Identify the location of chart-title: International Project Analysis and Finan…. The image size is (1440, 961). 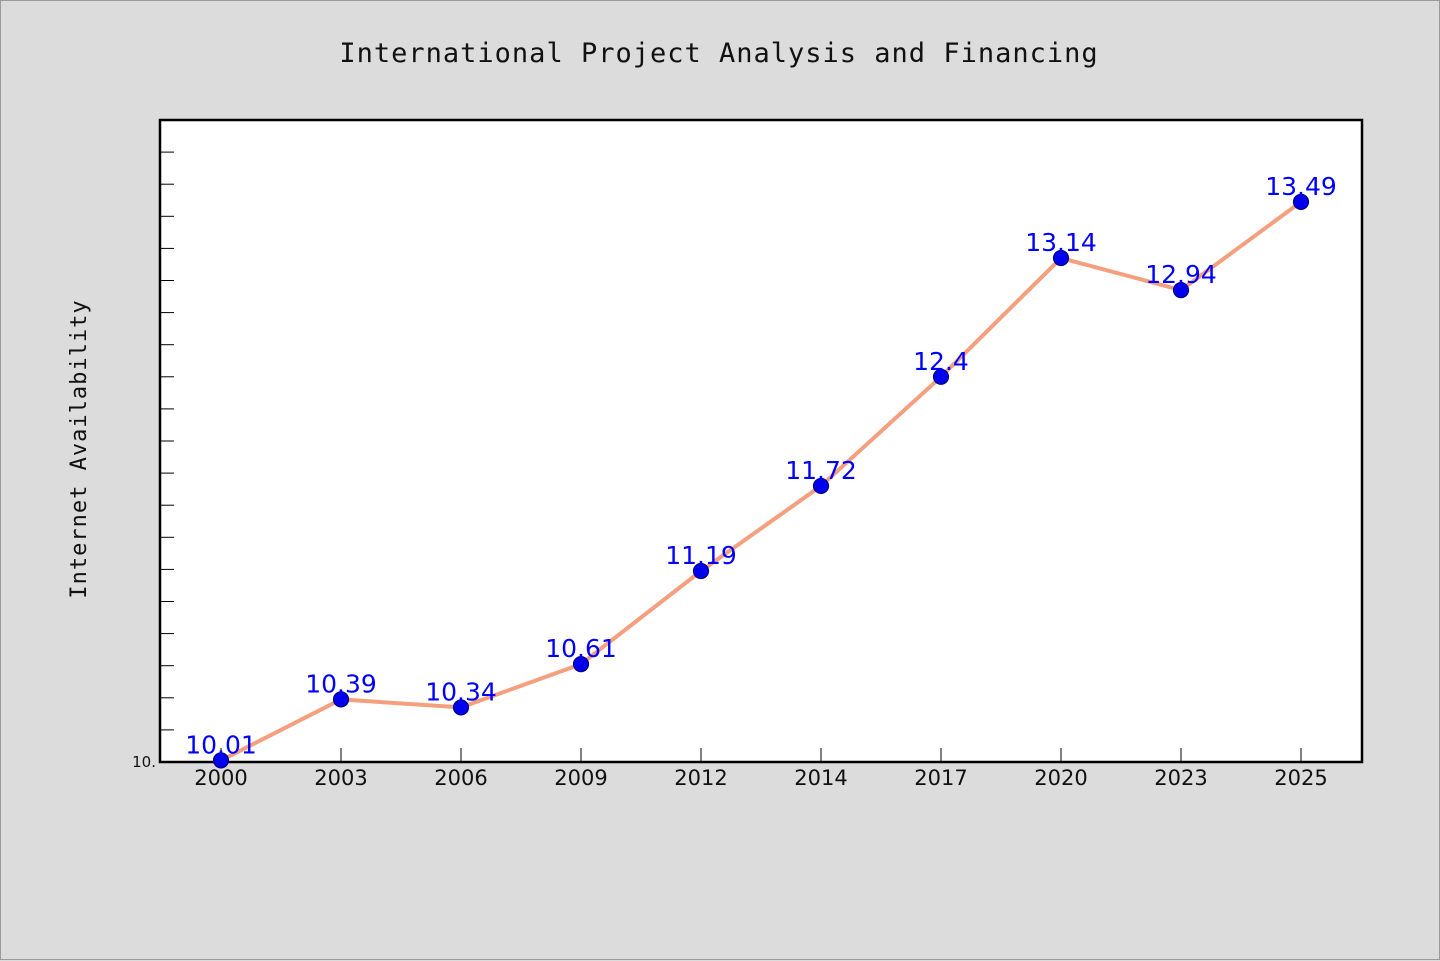
(718, 53).